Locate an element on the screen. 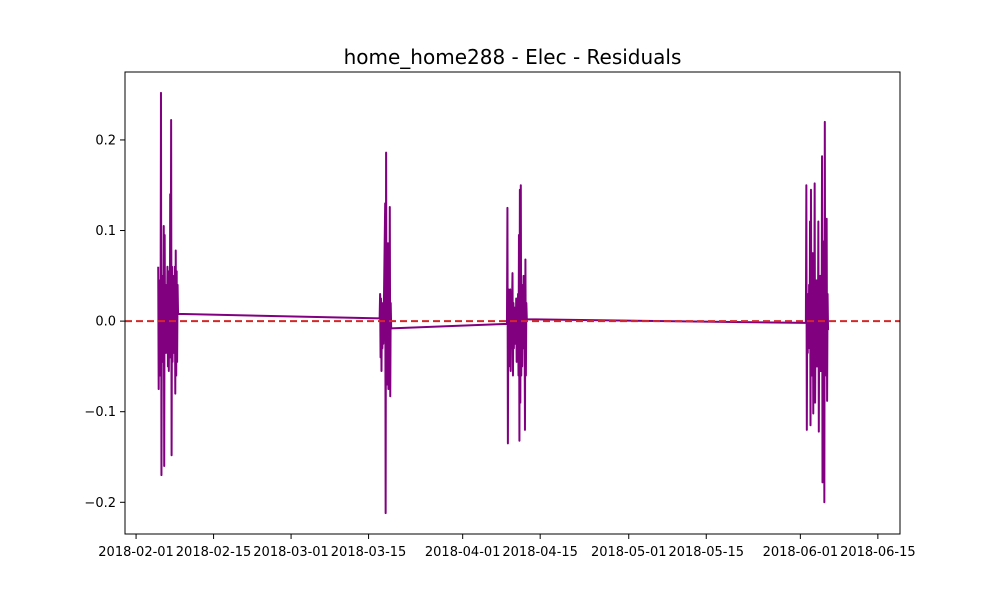 The height and width of the screenshot is (600, 1000). x-tick-label: 2018-04-15 is located at coordinates (540, 552).